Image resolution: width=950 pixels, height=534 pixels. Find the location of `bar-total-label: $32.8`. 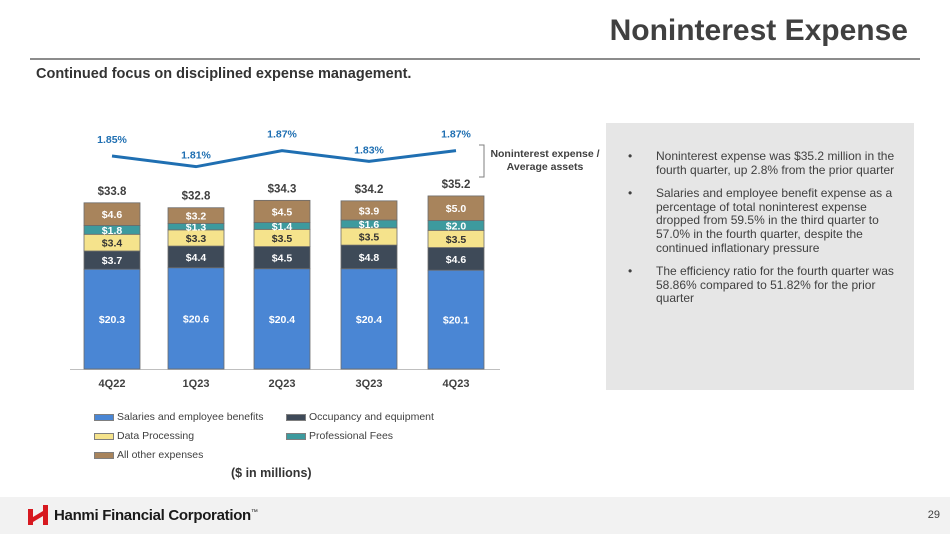

bar-total-label: $32.8 is located at coordinates (196, 197).